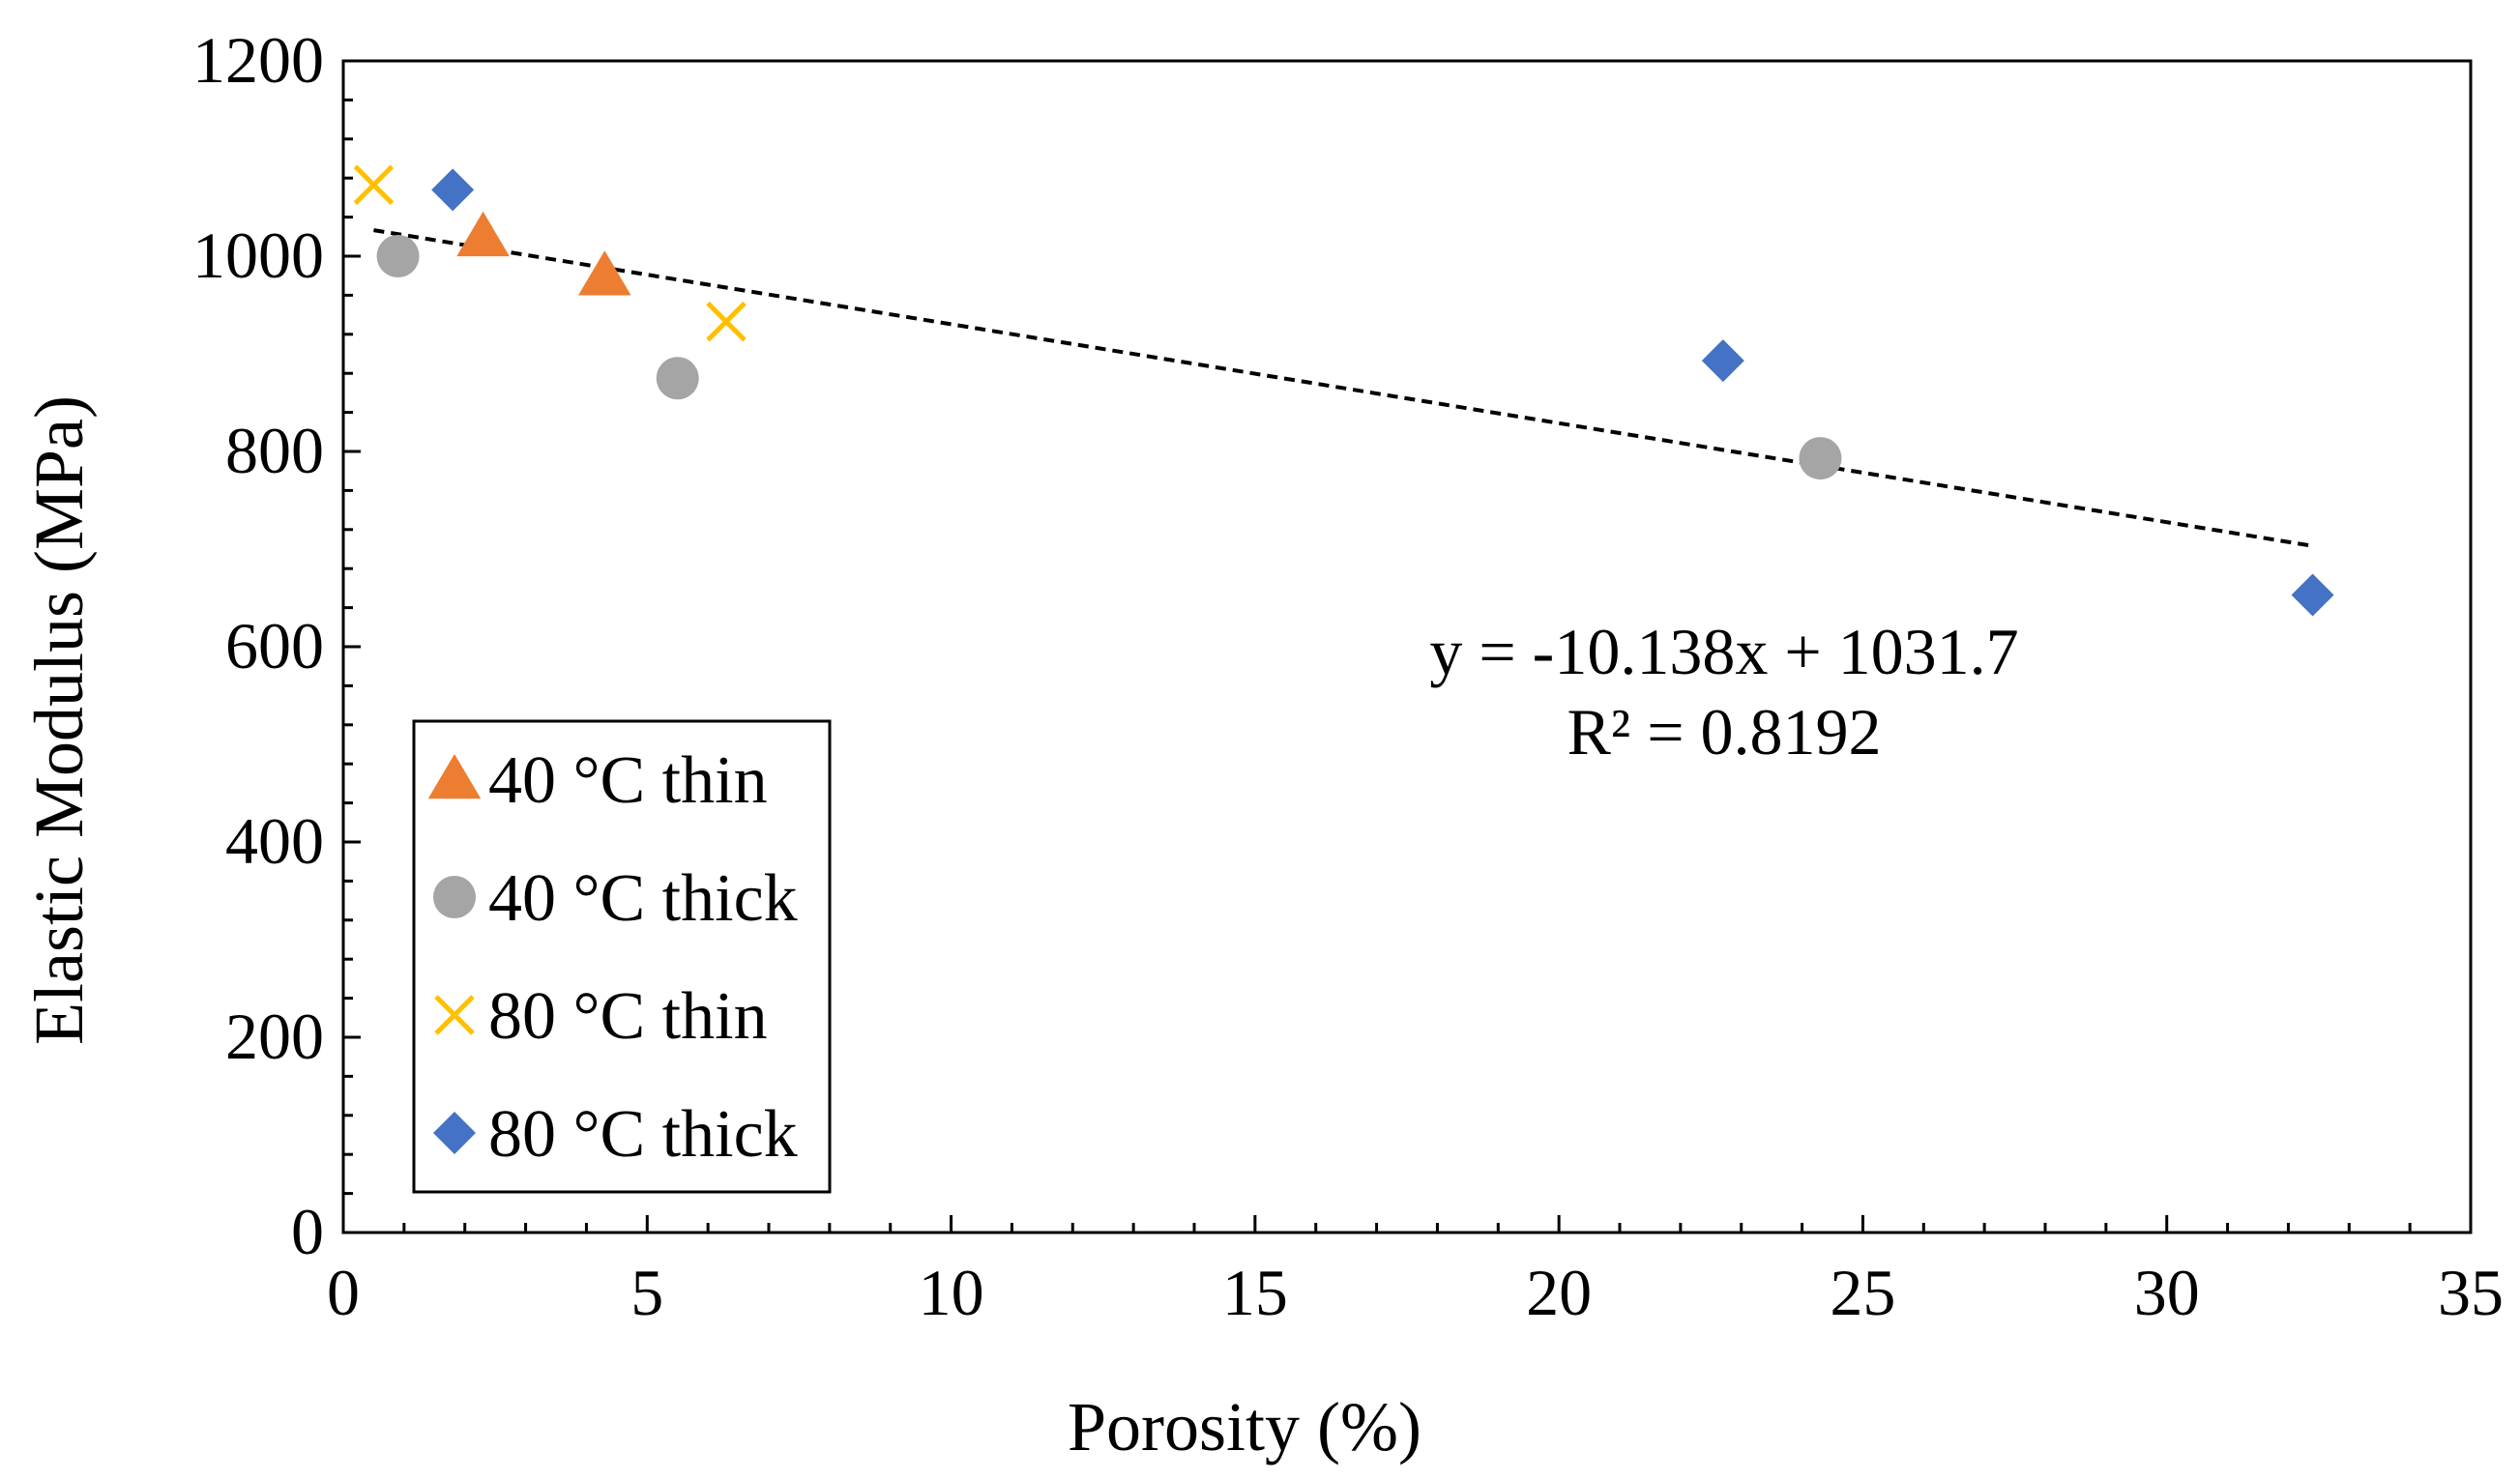 This screenshot has width=2520, height=1480. What do you see at coordinates (628, 780) in the screenshot?
I see `legend-label-40c-thin: 40 °C thin` at bounding box center [628, 780].